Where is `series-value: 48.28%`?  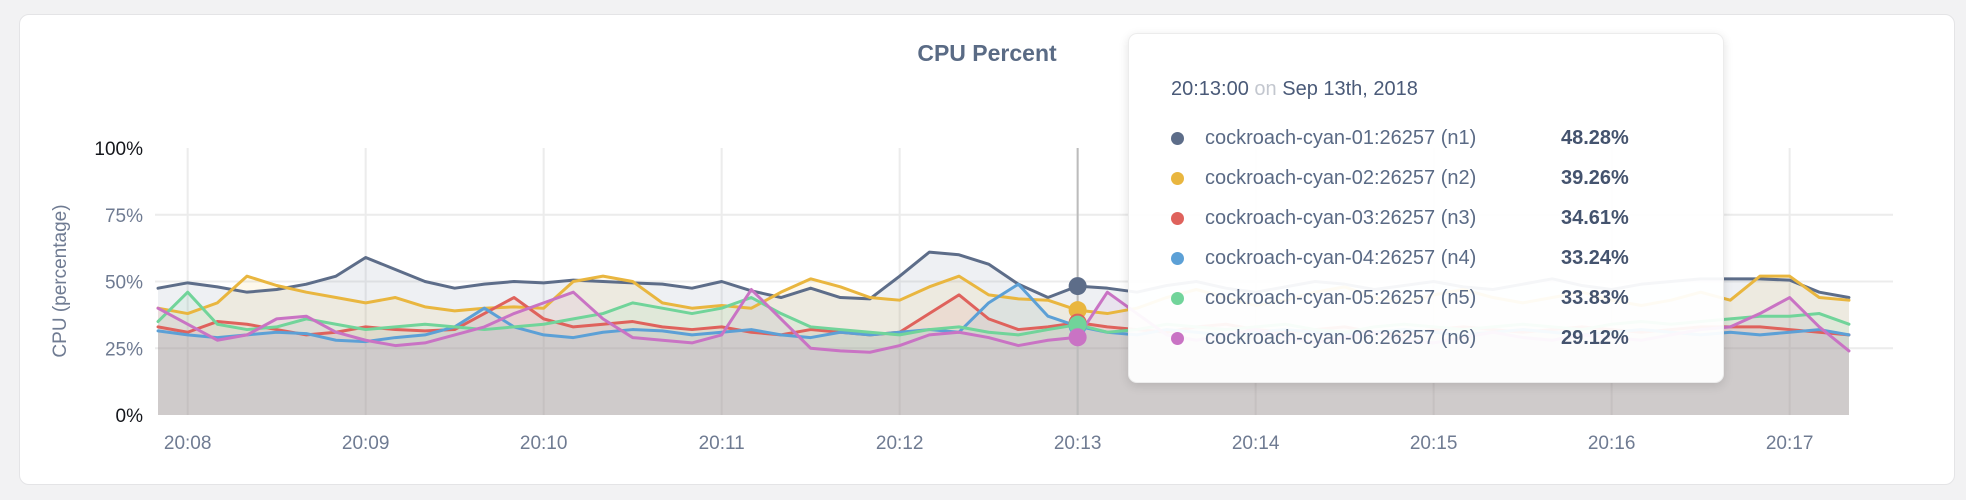
series-value: 48.28% is located at coordinates (1595, 137).